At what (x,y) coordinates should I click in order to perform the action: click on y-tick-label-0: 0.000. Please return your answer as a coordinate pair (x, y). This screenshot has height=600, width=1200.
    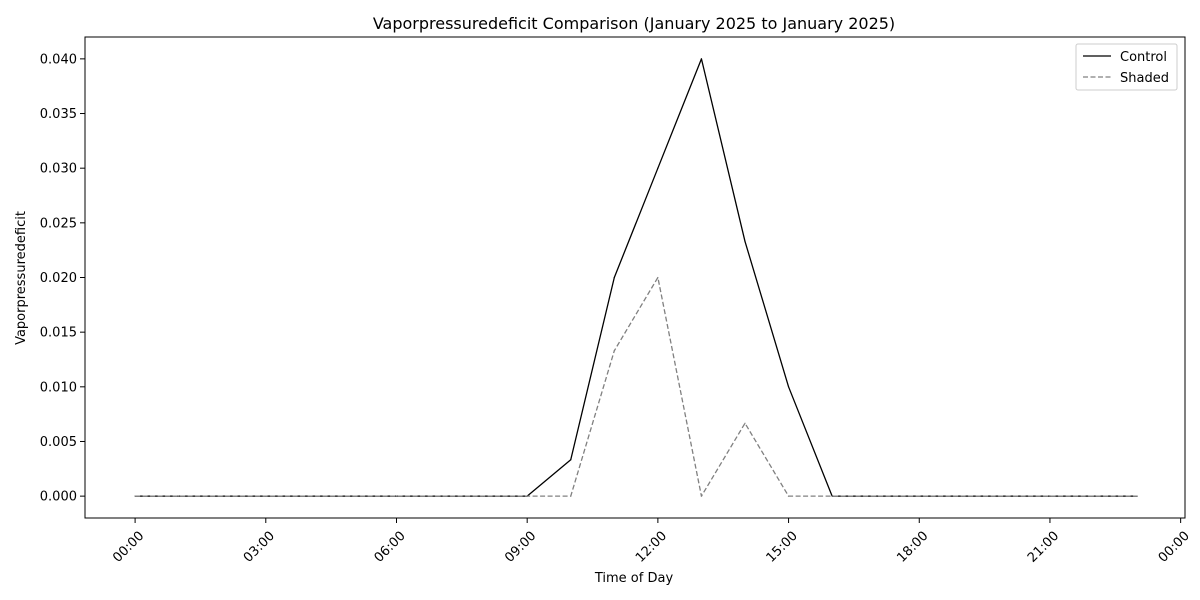
    Looking at the image, I should click on (58, 497).